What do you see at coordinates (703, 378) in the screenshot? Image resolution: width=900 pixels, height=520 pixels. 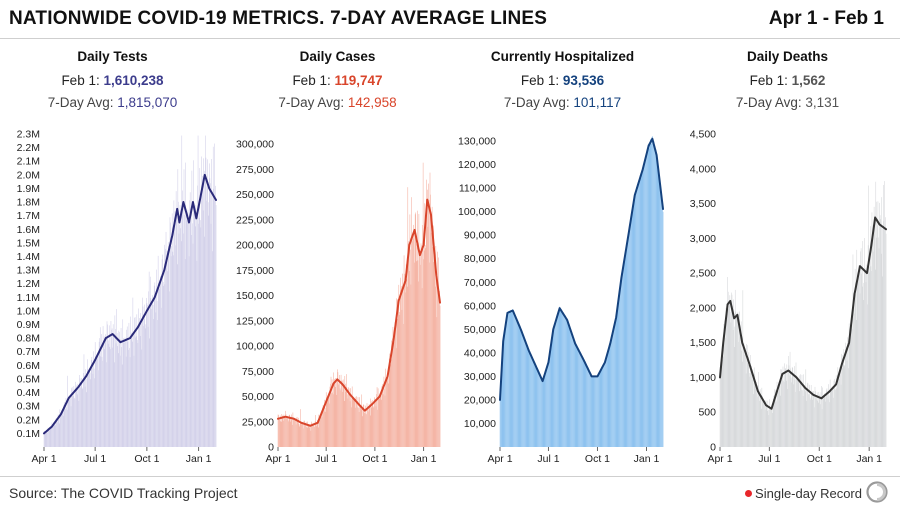 I see `y-tick-label: 1,000` at bounding box center [703, 378].